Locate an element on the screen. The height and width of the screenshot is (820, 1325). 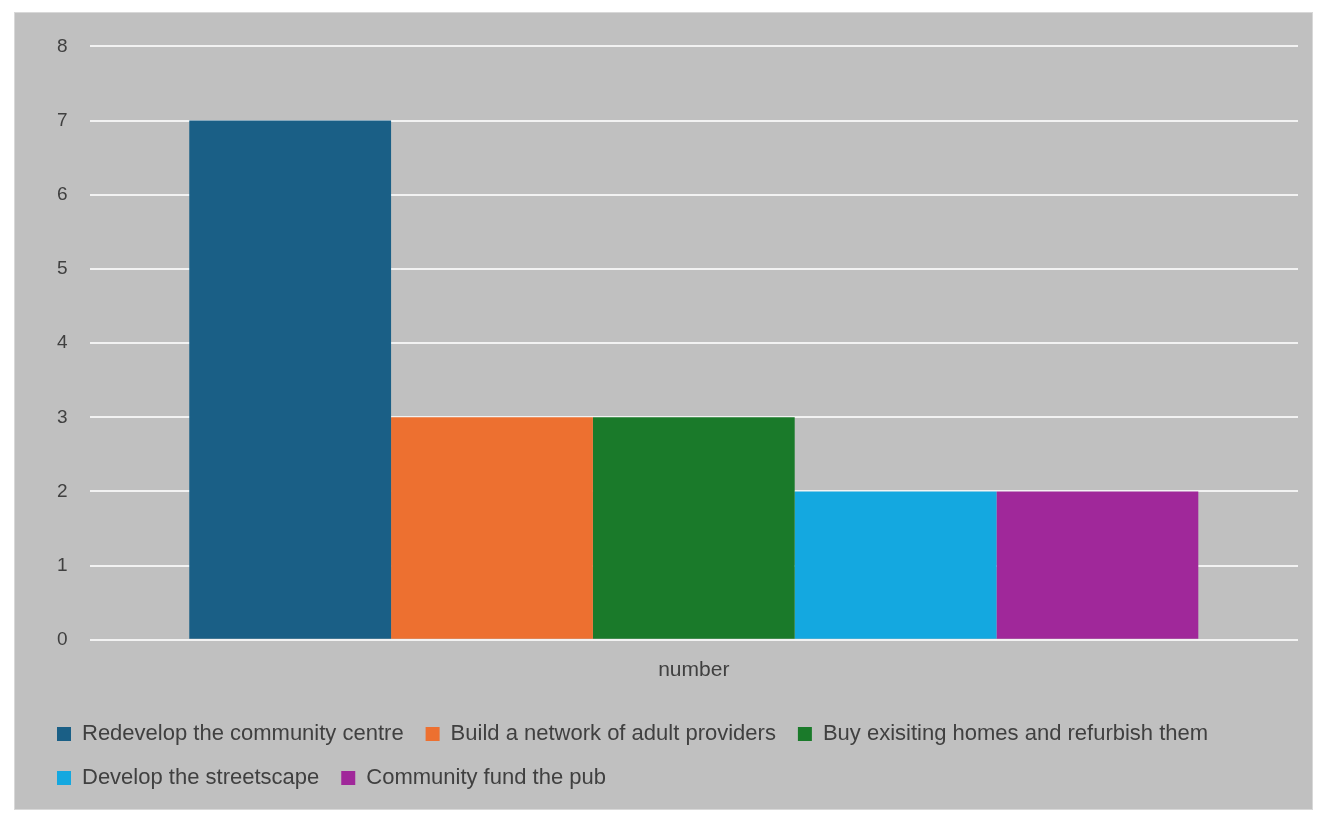
y-tick-label: 8 is located at coordinates (62, 45).